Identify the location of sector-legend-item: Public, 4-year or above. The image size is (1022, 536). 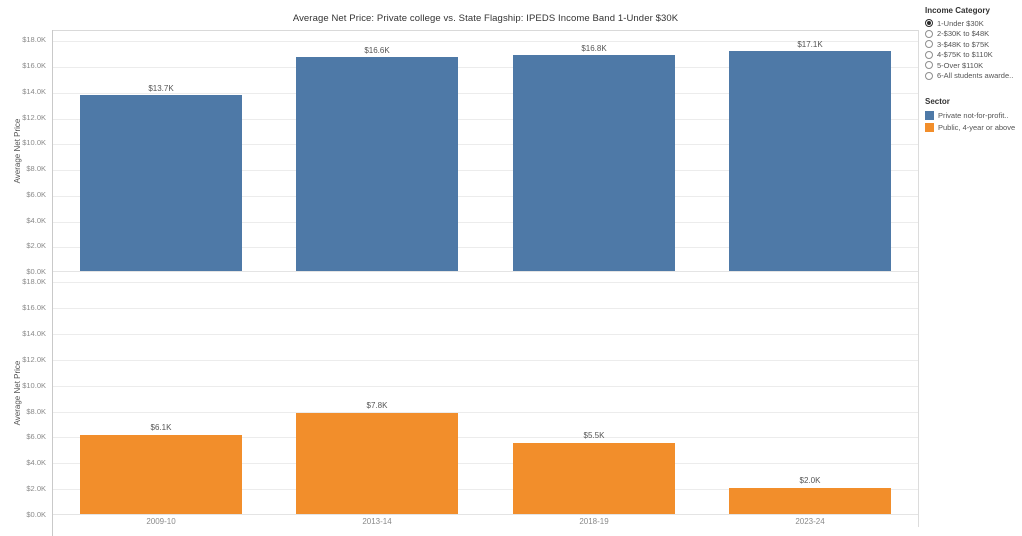
(972, 127).